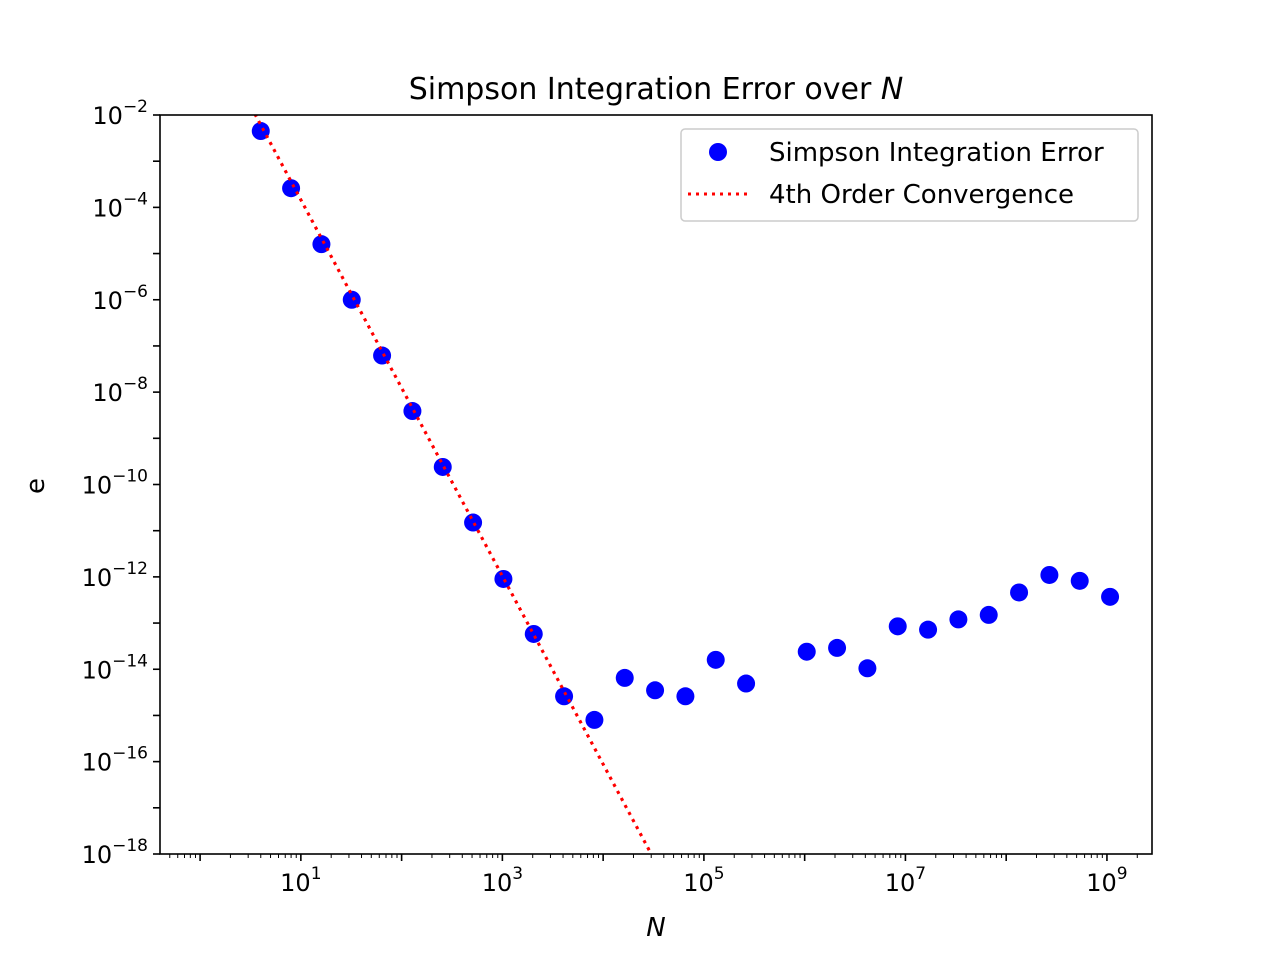 This screenshot has height=960, width=1280. Describe the element at coordinates (936, 153) in the screenshot. I see `legend-label-simpson: Simpson Integration Error` at that location.